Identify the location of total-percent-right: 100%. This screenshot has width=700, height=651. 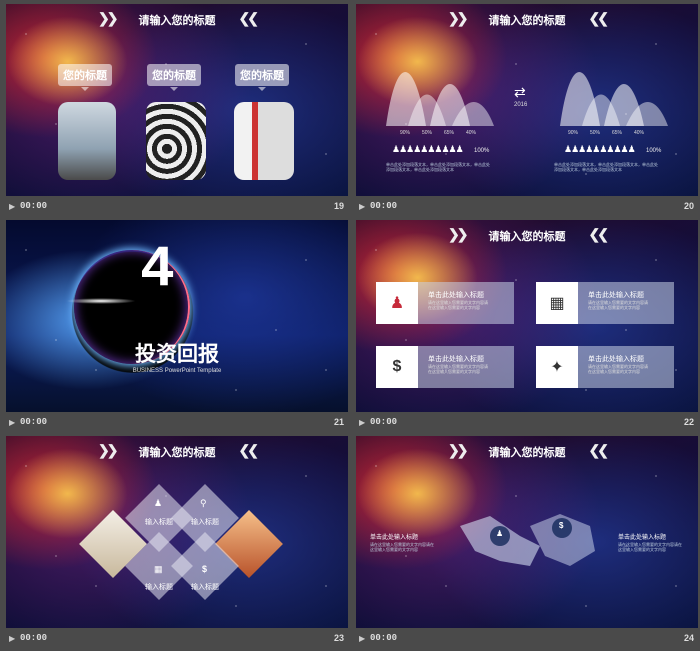
(654, 151).